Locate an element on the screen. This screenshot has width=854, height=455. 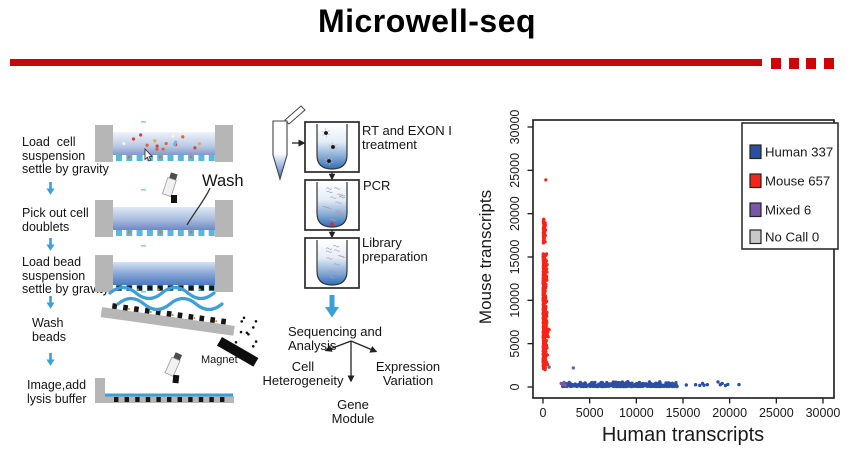
analysis-arrow-icon is located at coordinates (332, 306).